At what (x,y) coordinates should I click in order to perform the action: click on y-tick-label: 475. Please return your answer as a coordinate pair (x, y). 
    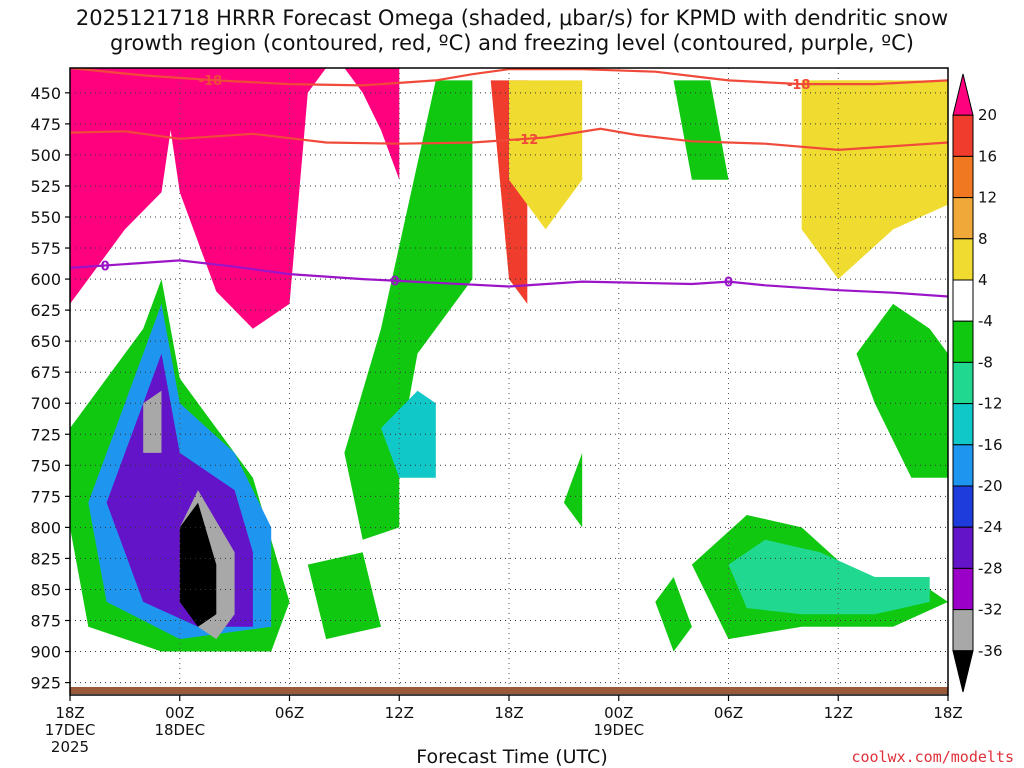
    Looking at the image, I should click on (45, 124).